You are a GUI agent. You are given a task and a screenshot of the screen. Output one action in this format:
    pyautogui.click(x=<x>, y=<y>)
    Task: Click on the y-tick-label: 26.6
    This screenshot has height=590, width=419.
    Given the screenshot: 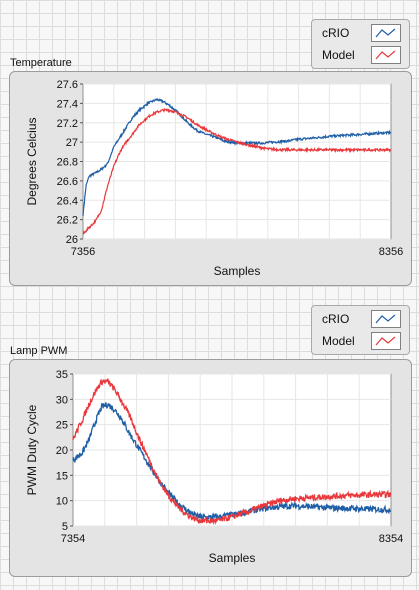 What is the action you would take?
    pyautogui.click(x=67, y=182)
    